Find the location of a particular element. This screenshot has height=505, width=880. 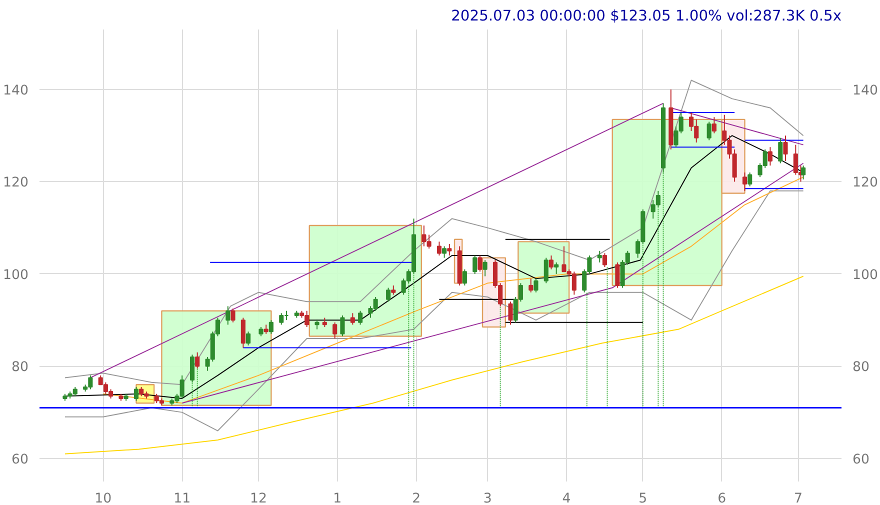

y2-tick-label: 120 is located at coordinates (865, 183).